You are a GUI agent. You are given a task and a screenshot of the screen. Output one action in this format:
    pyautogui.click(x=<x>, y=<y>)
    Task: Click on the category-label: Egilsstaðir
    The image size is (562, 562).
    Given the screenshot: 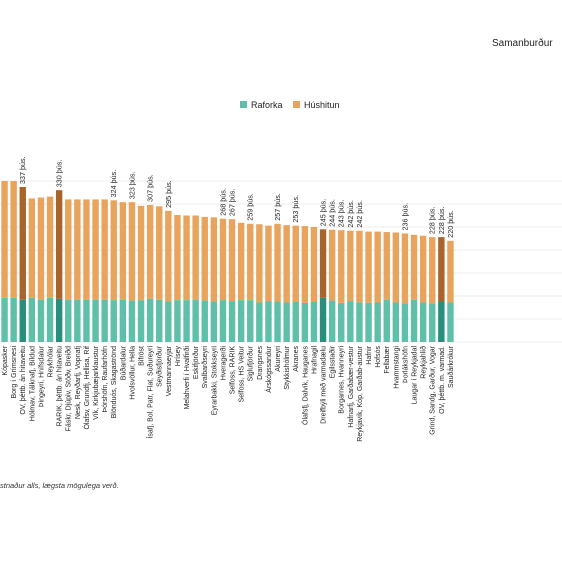 What is the action you would take?
    pyautogui.click(x=333, y=361)
    